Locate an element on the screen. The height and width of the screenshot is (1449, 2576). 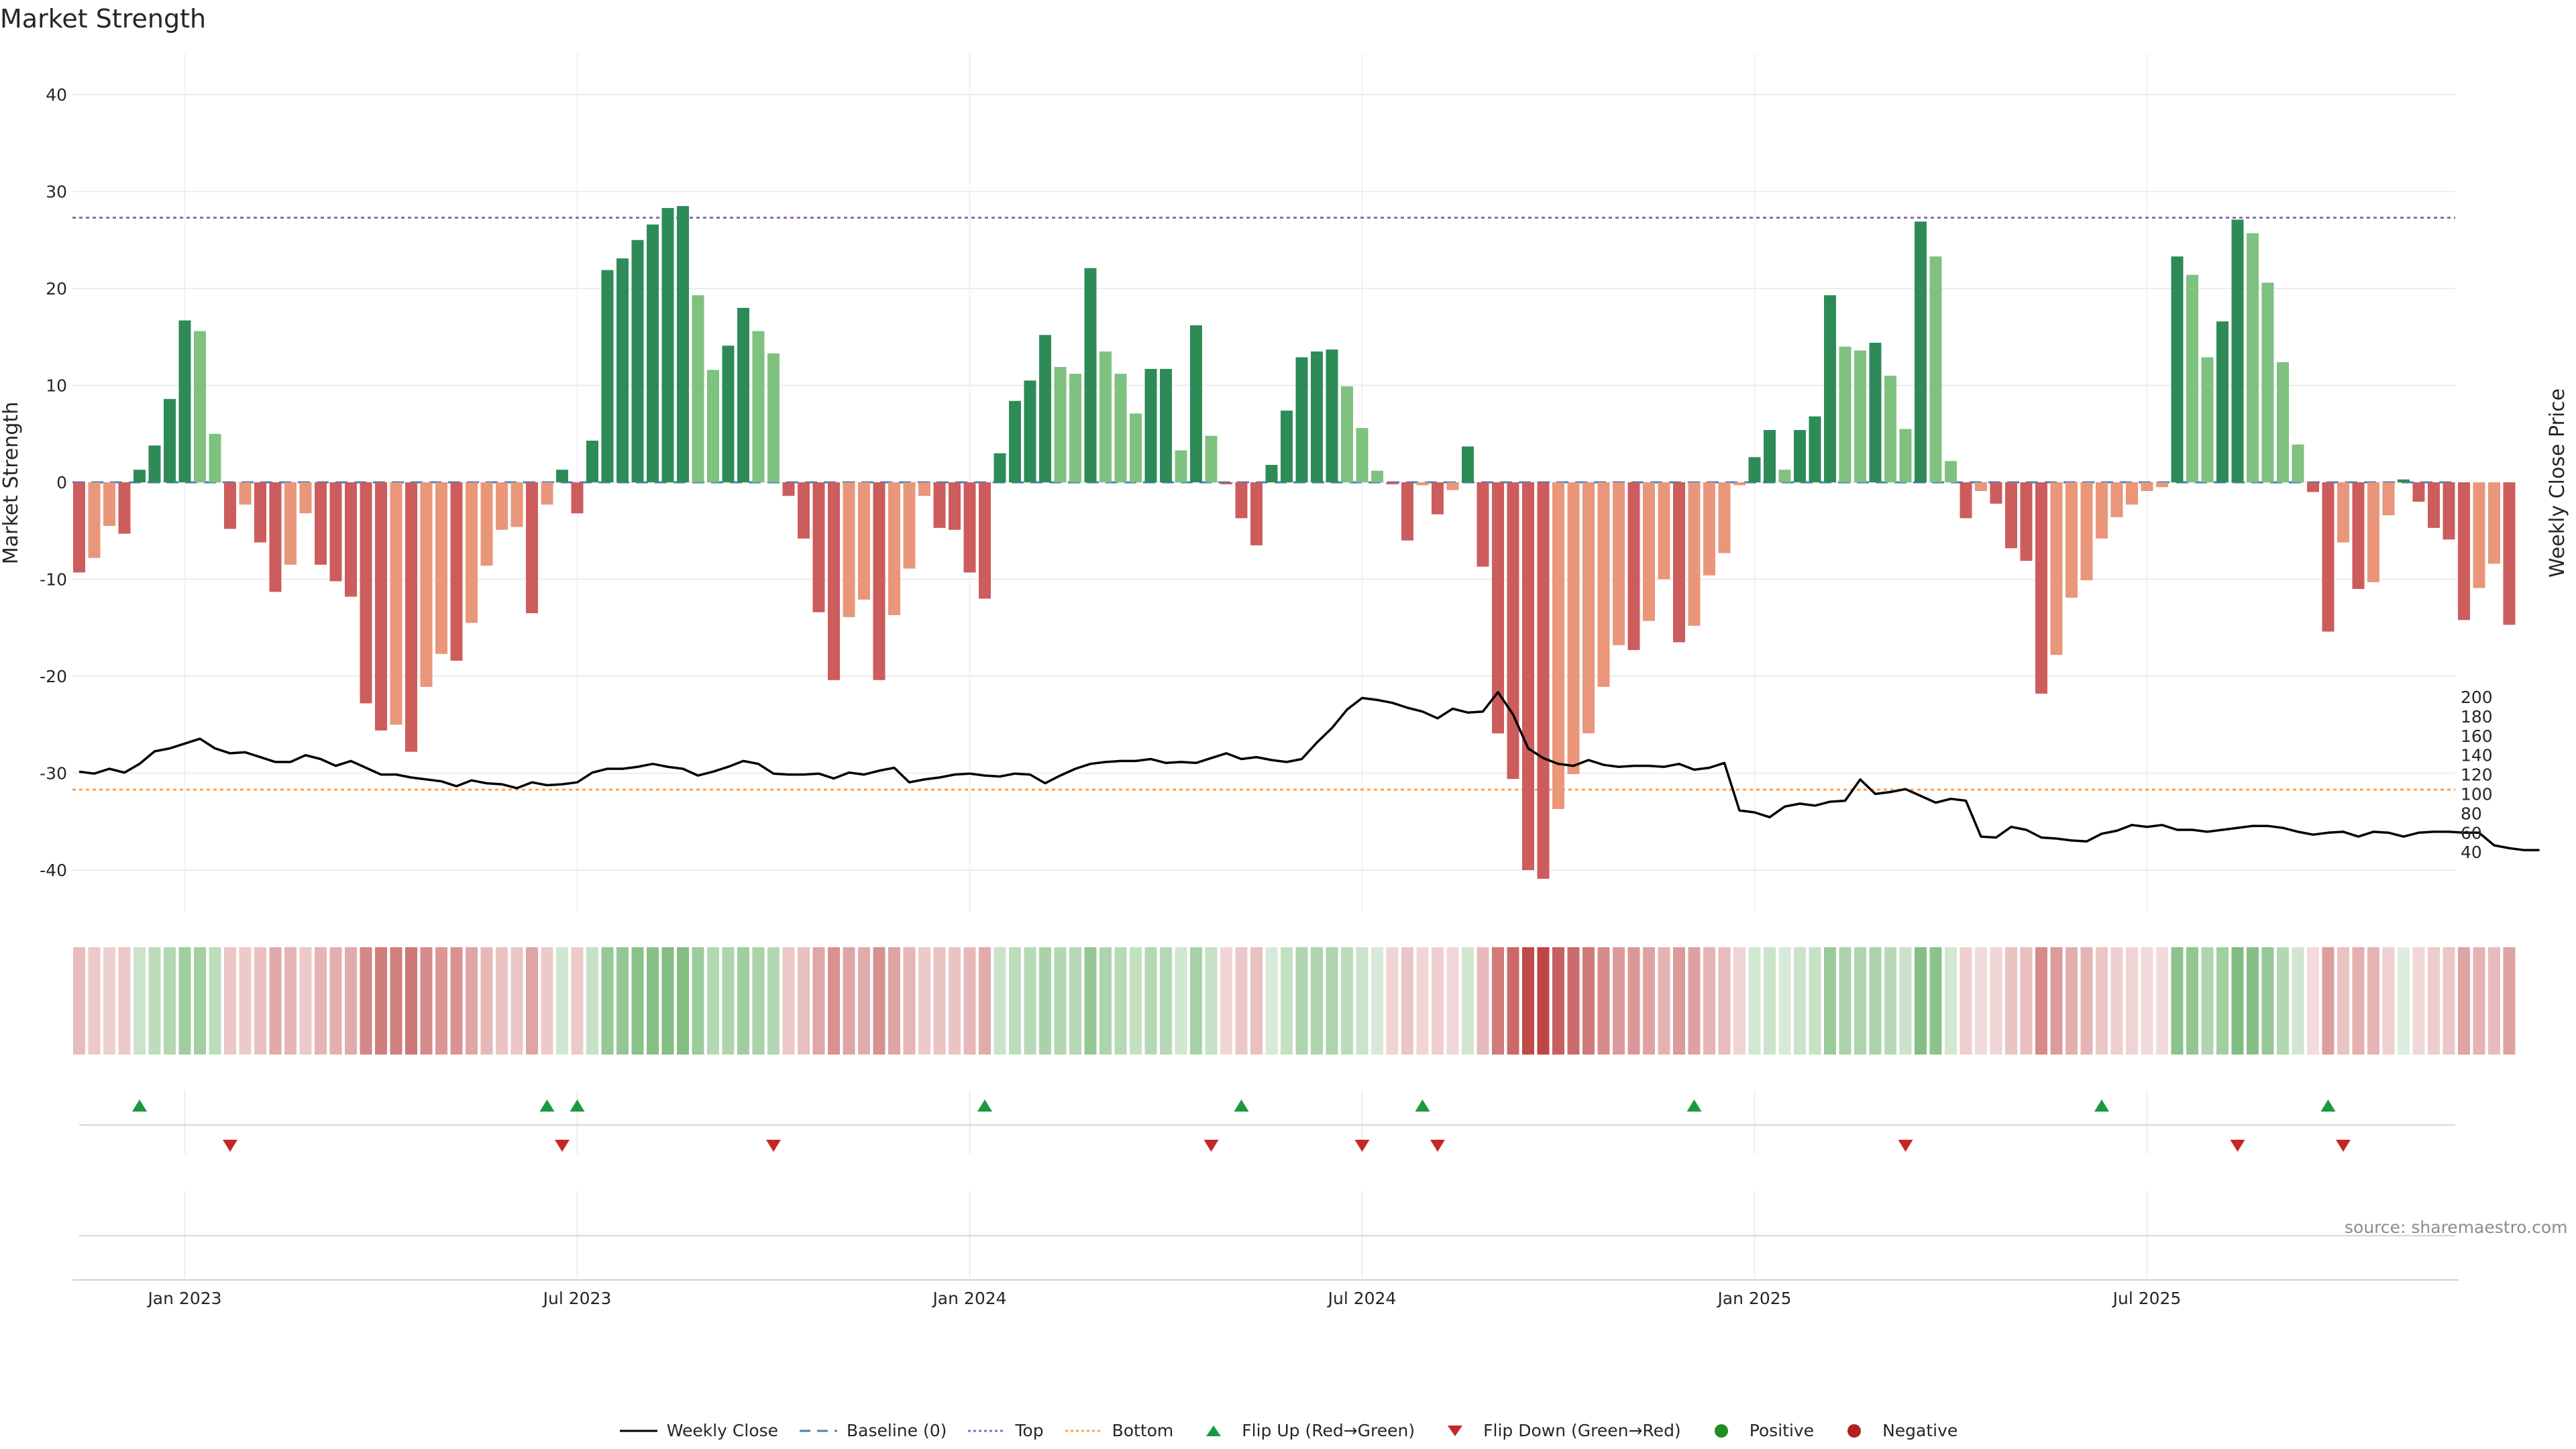
legend-label: Negative is located at coordinates (1920, 1430).